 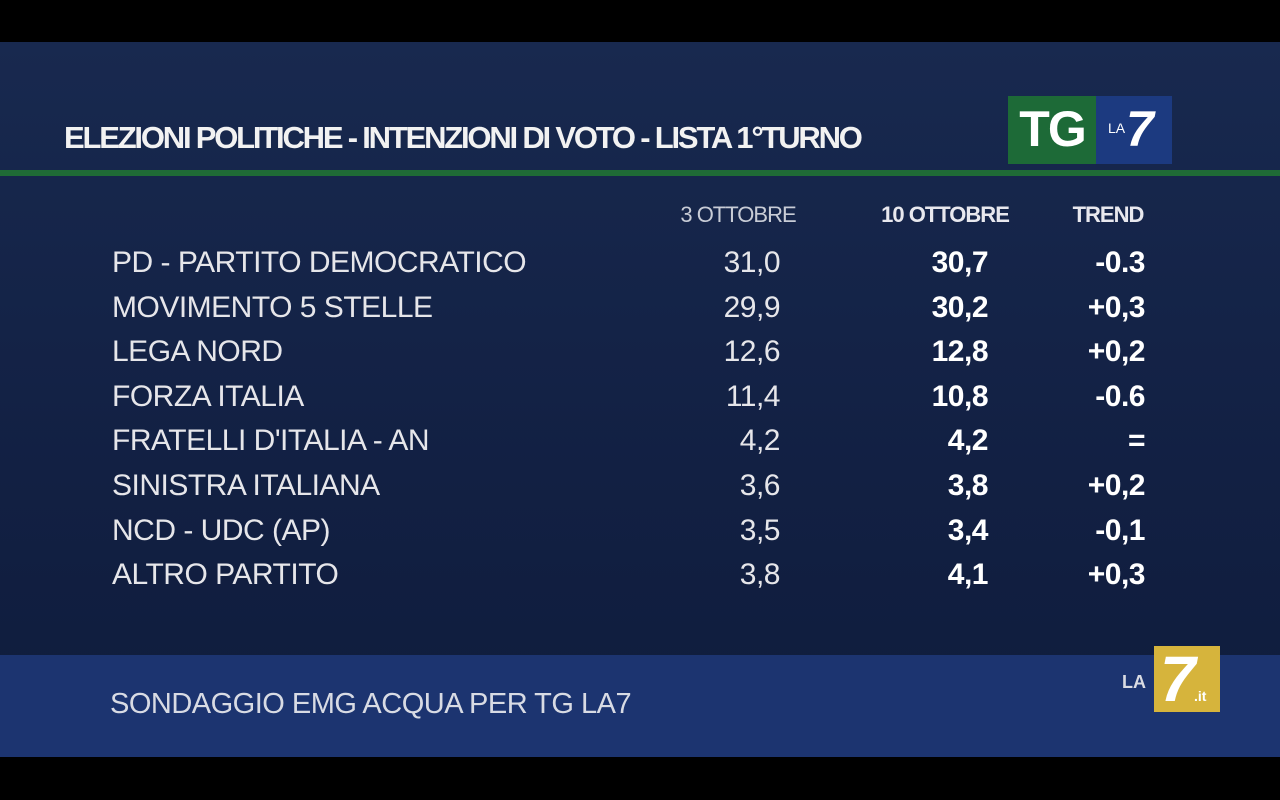 I want to click on table-cell: 10,8, so click(x=960, y=396).